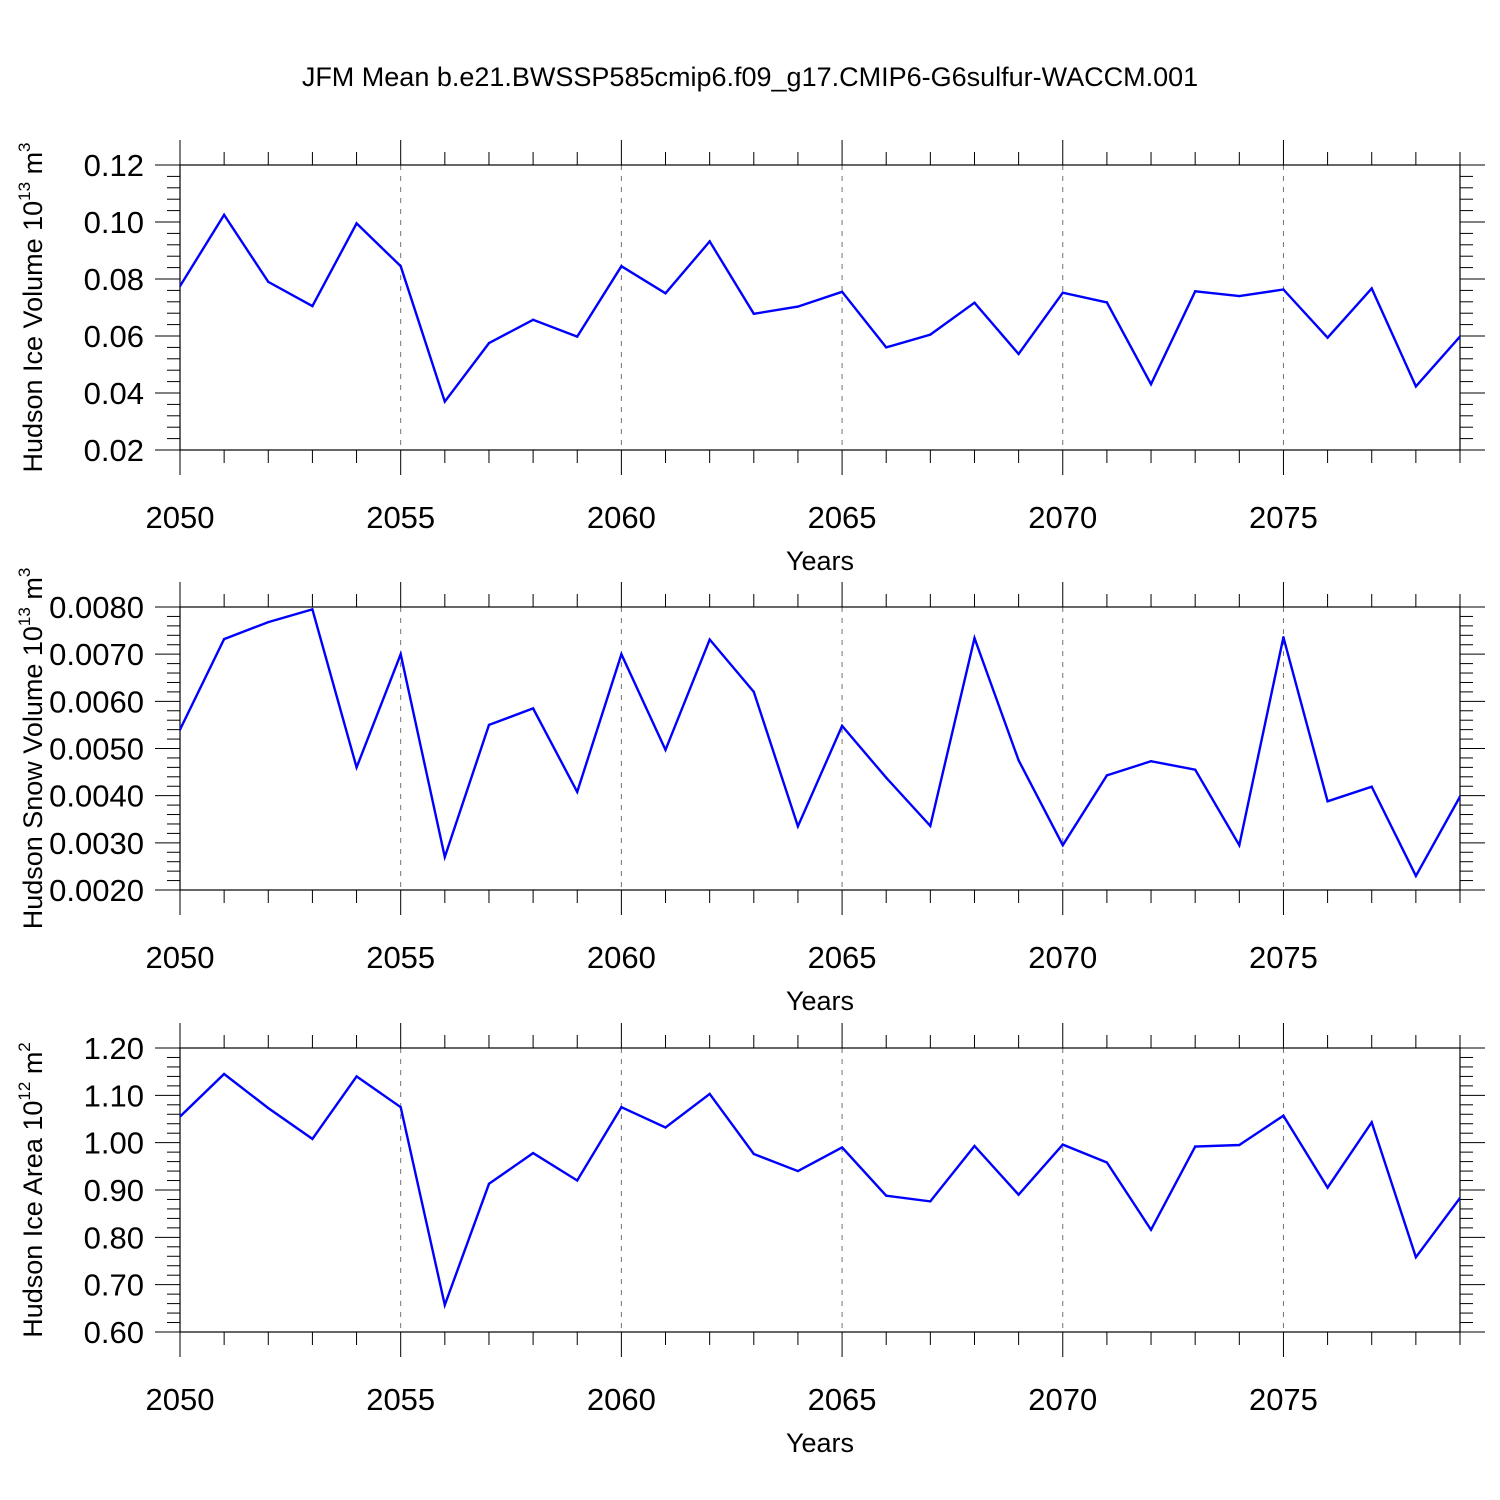  What do you see at coordinates (33, 777) in the screenshot?
I see `y-axis-label-text: Hudson Snow Volume 10` at bounding box center [33, 777].